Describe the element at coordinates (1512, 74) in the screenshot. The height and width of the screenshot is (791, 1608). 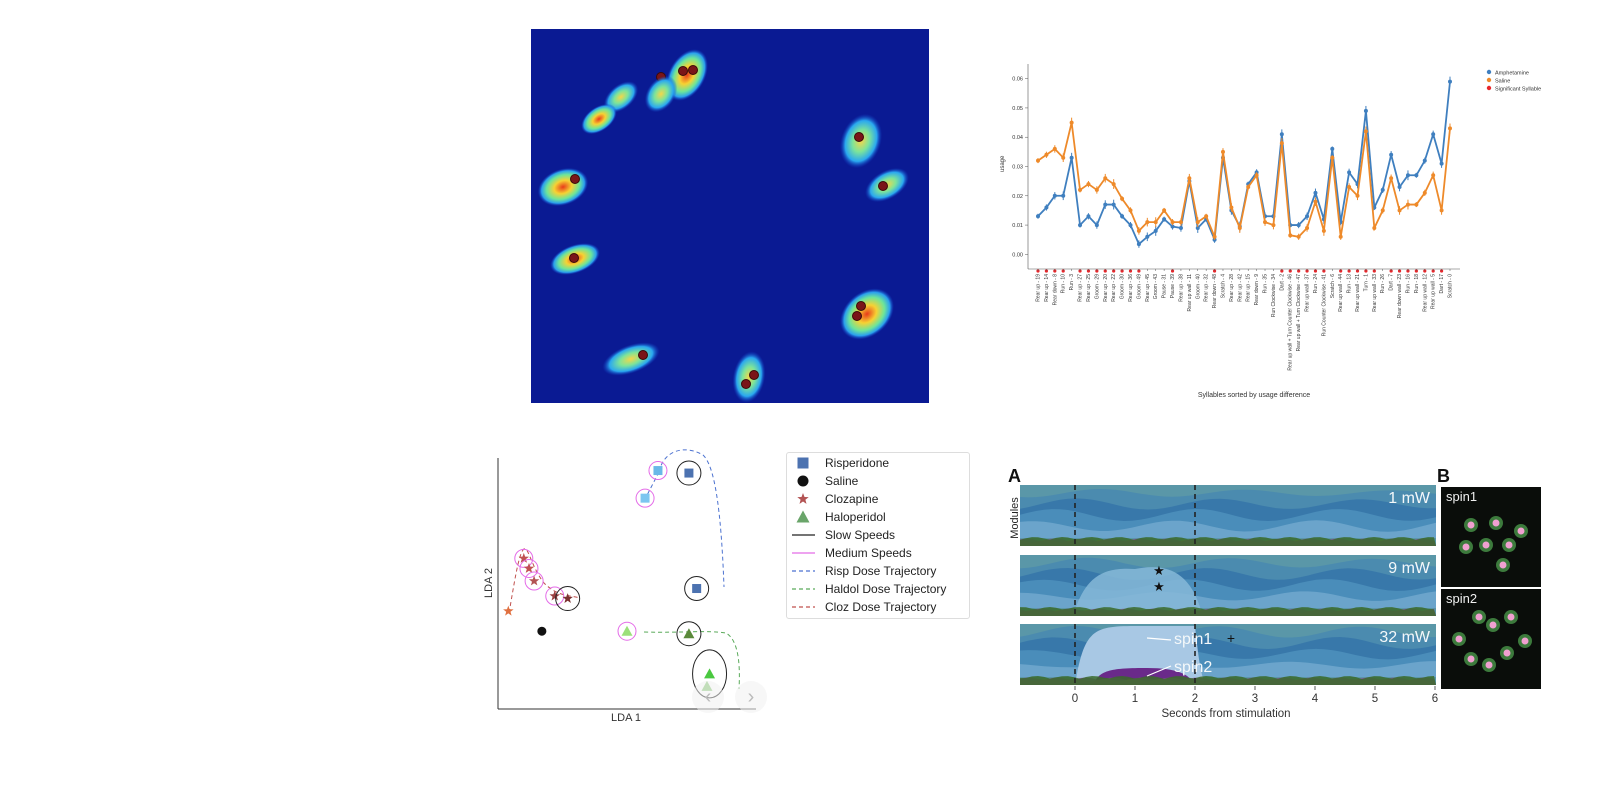
I see `legend-label-amphetamine: Amphetamine` at that location.